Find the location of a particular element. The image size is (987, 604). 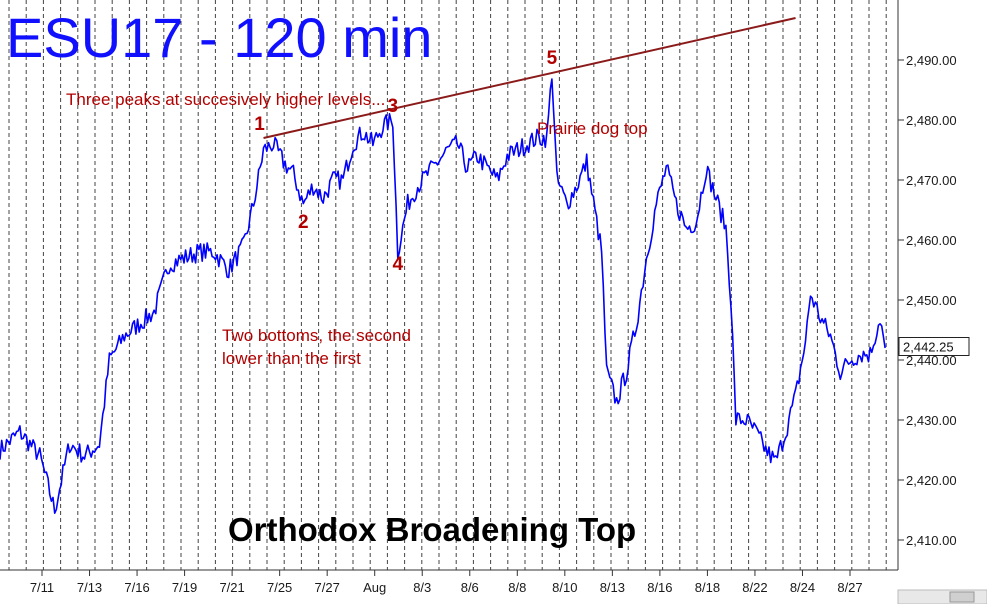

x-tick-label: 8/24 is located at coordinates (802, 587).